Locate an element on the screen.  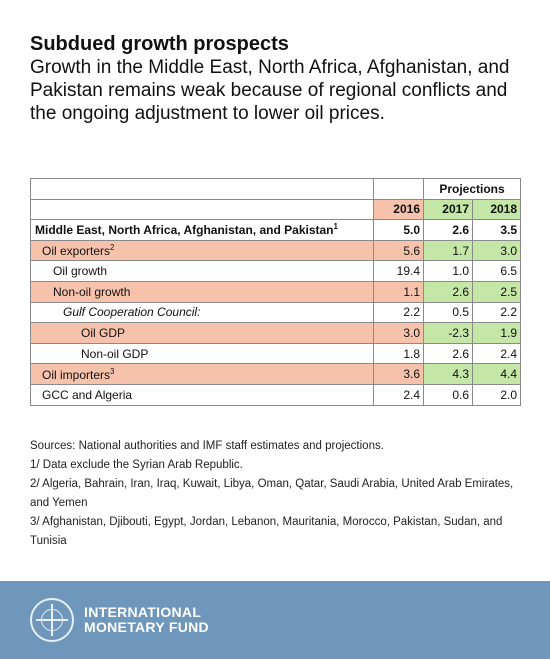
value-2018: 3.0 is located at coordinates (496, 250).